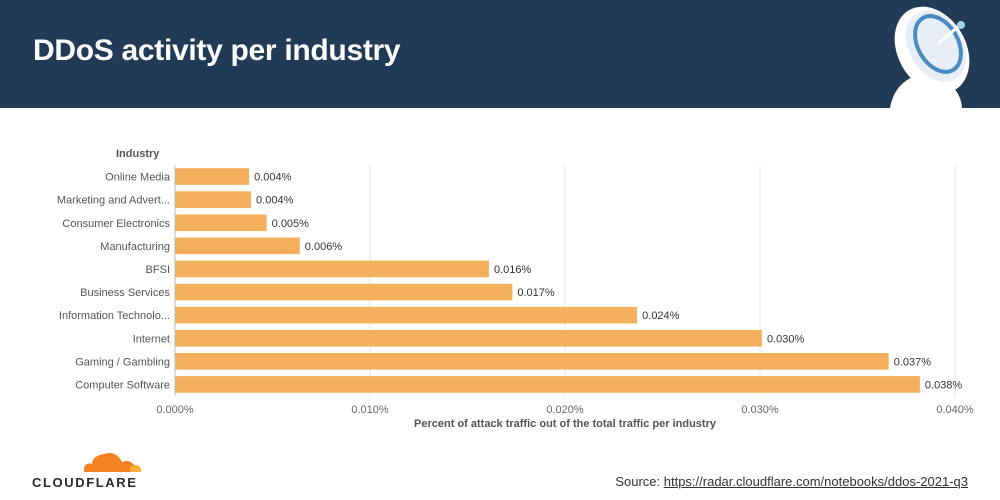  Describe the element at coordinates (291, 224) in the screenshot. I see `data-label: 0.005%` at that location.